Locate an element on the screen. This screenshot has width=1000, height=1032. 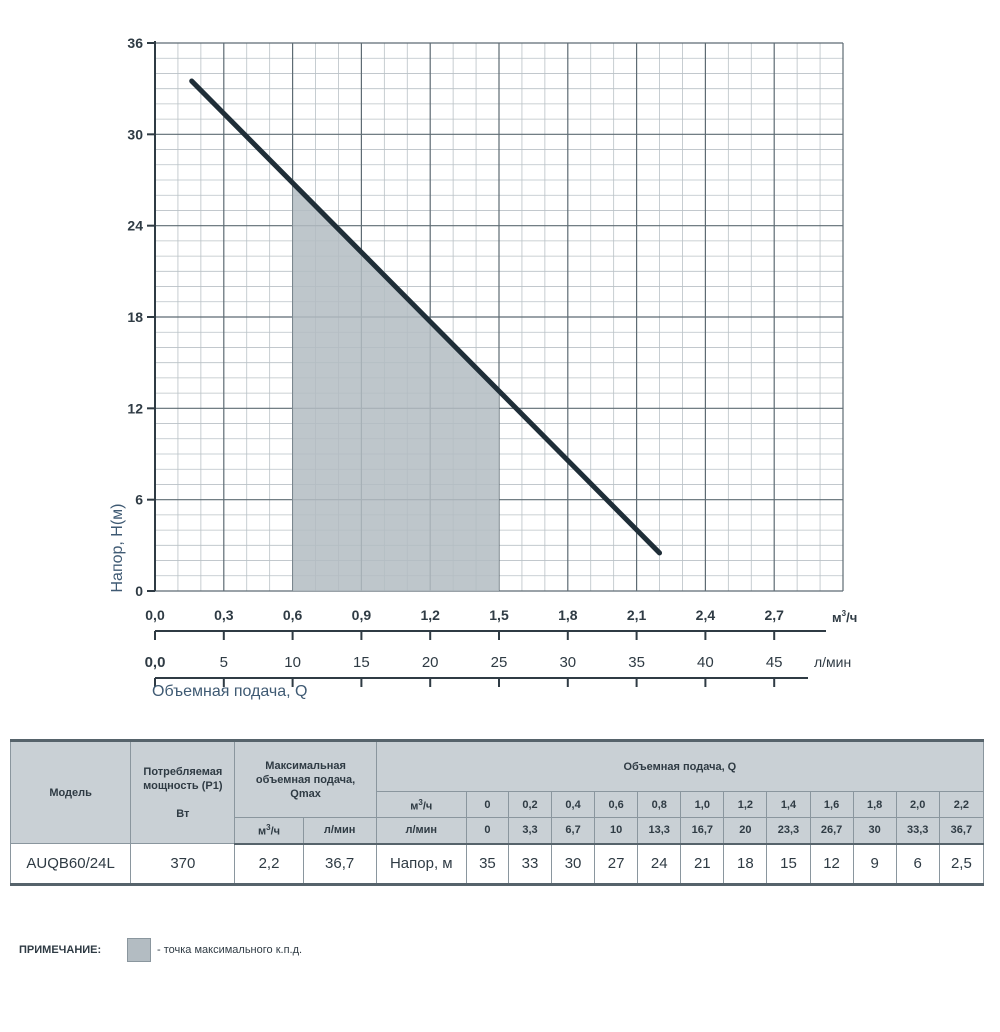
table-header-flow: Объемная подача, Q is located at coordinates (680, 766).